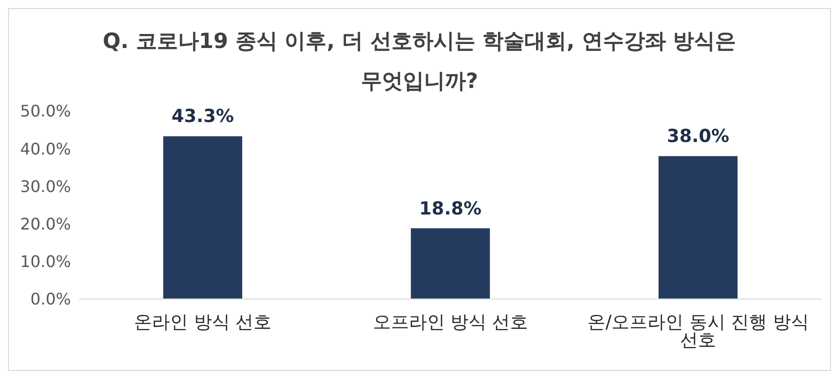 The height and width of the screenshot is (379, 839). I want to click on y-tick-label: 20.0%, so click(45, 224).